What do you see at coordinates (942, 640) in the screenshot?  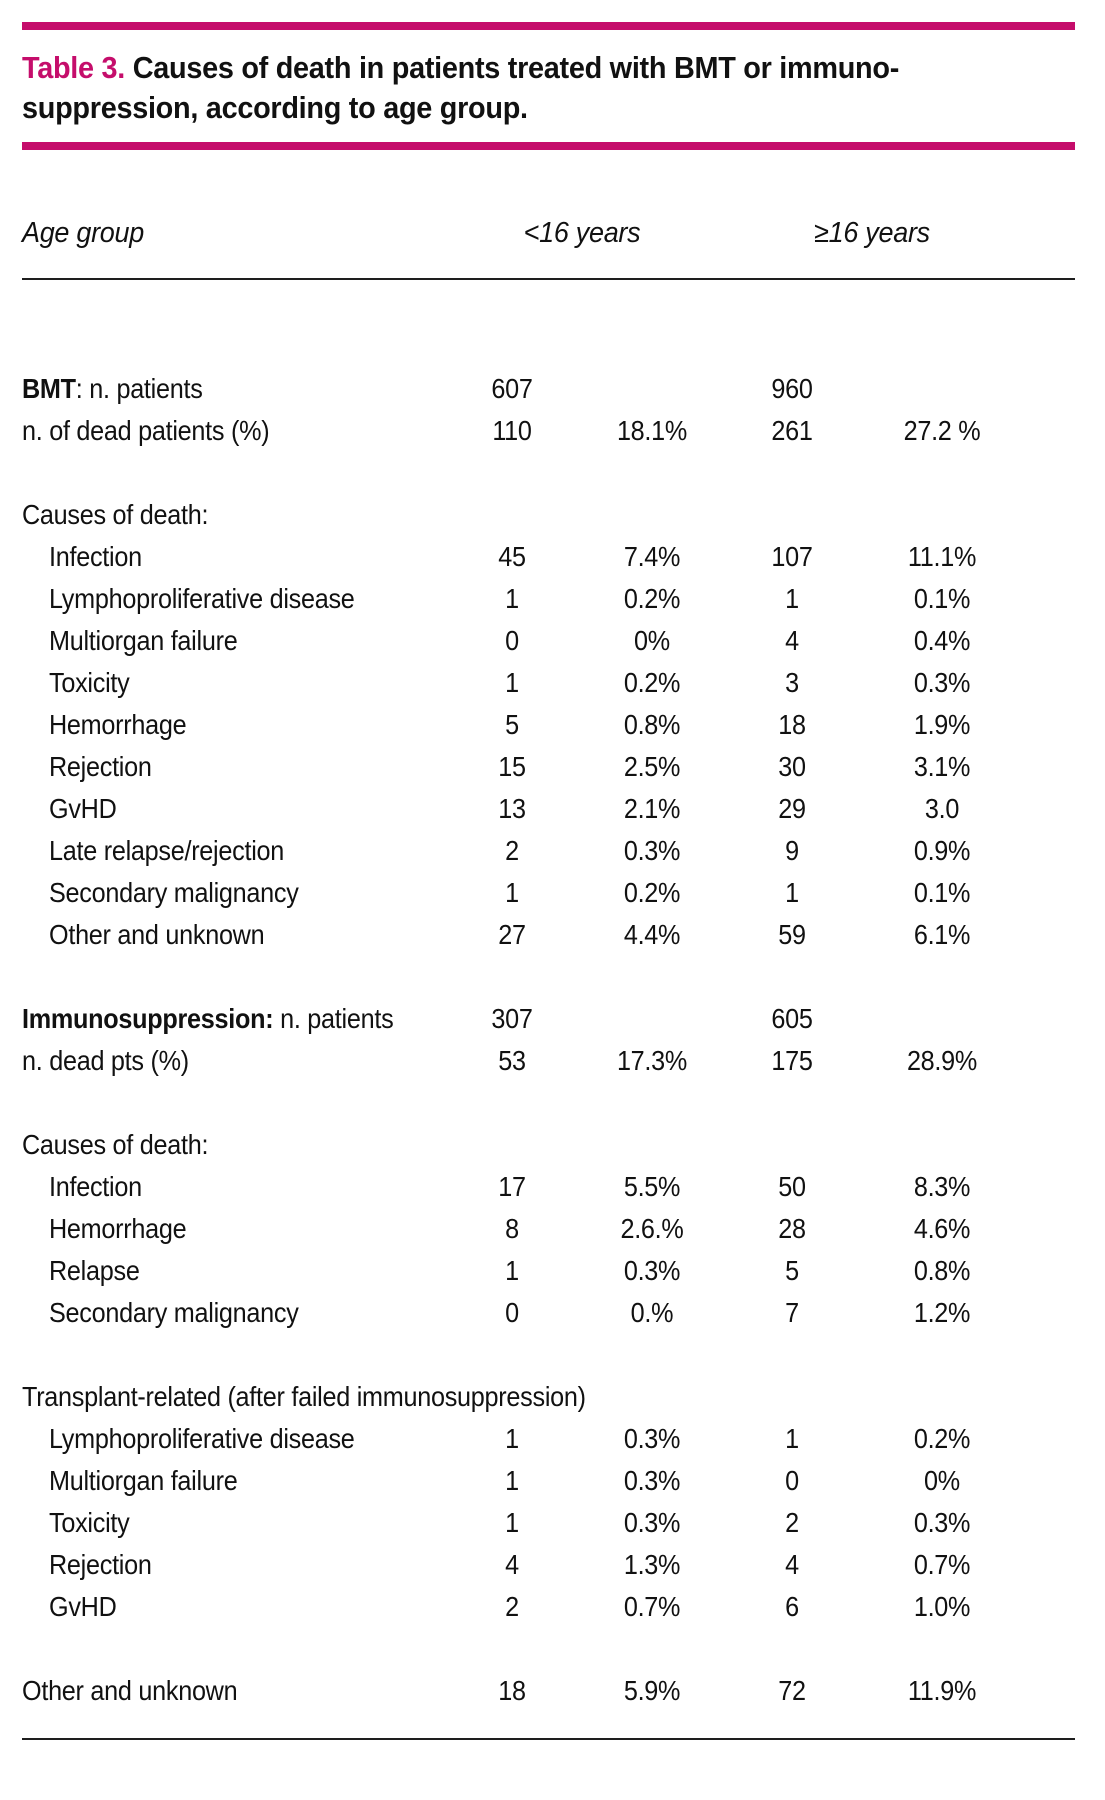 I see `cell-pct-over16: 0.4%` at bounding box center [942, 640].